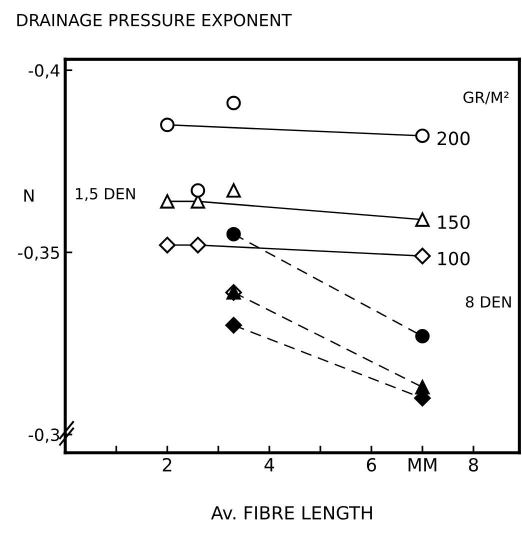 Image resolution: width=522 pixels, height=539 pixels. Describe the element at coordinates (167, 465) in the screenshot. I see `x-tick-label: 2` at that location.